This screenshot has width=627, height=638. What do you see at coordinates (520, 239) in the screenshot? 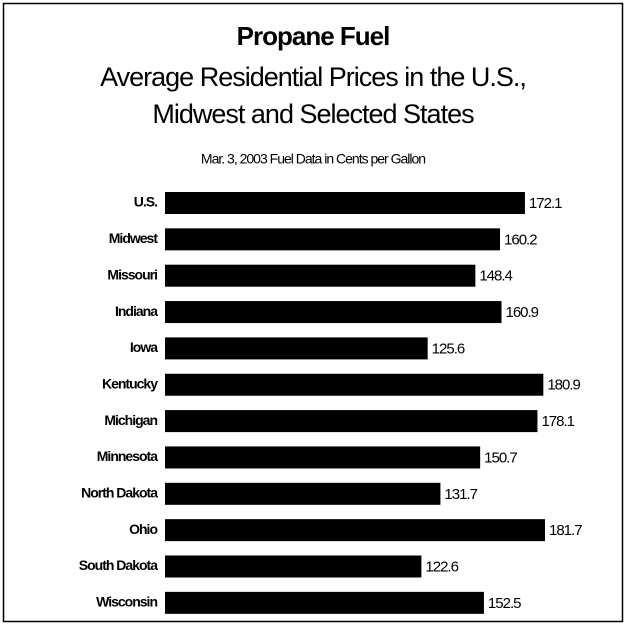
I see `value-label: 160.2` at bounding box center [520, 239].